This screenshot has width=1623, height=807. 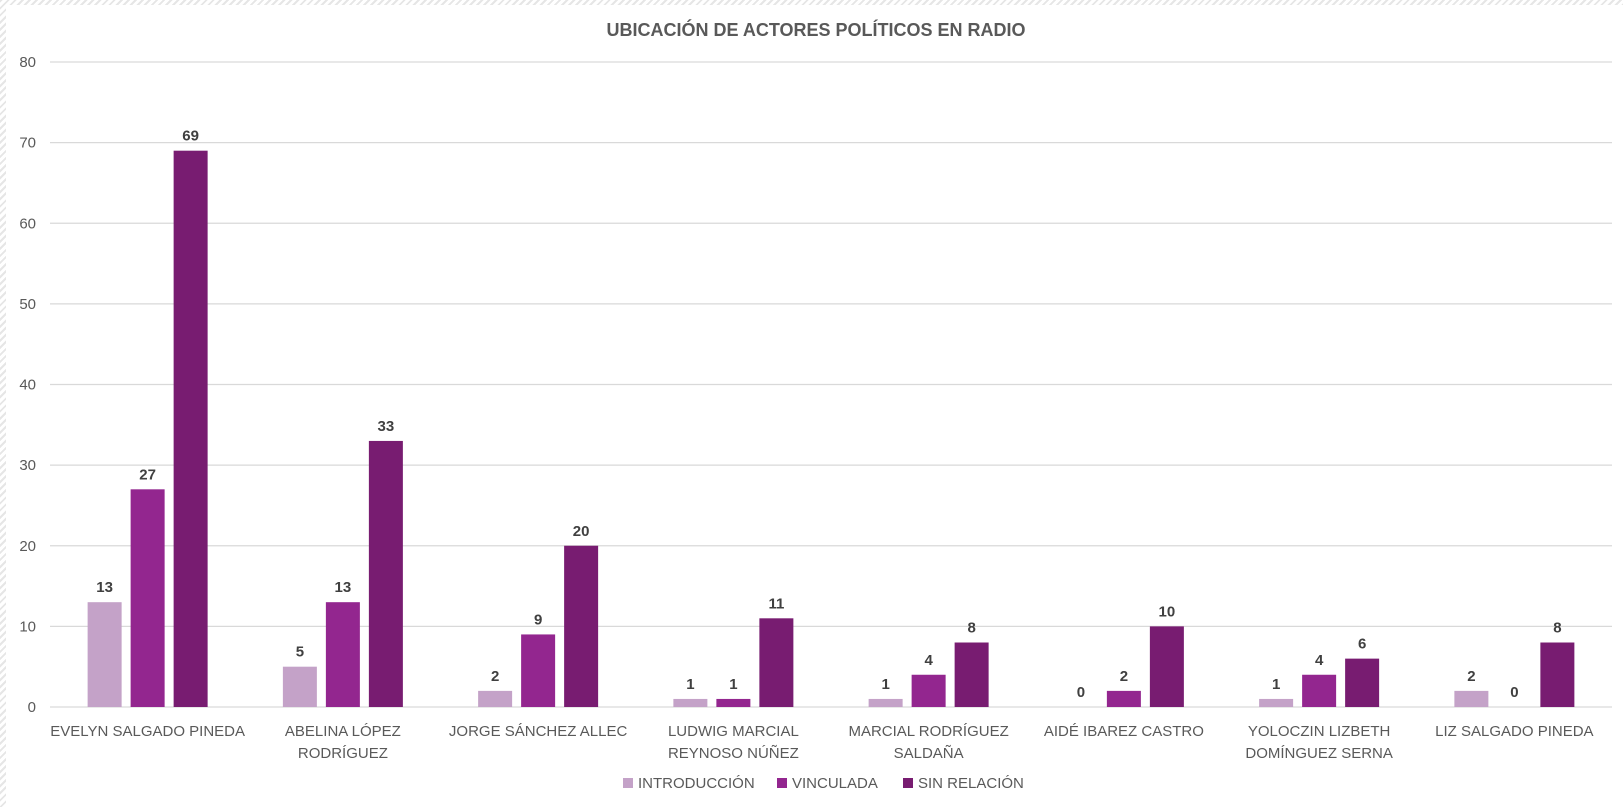 What do you see at coordinates (27, 626) in the screenshot?
I see `y-tick-label: 10` at bounding box center [27, 626].